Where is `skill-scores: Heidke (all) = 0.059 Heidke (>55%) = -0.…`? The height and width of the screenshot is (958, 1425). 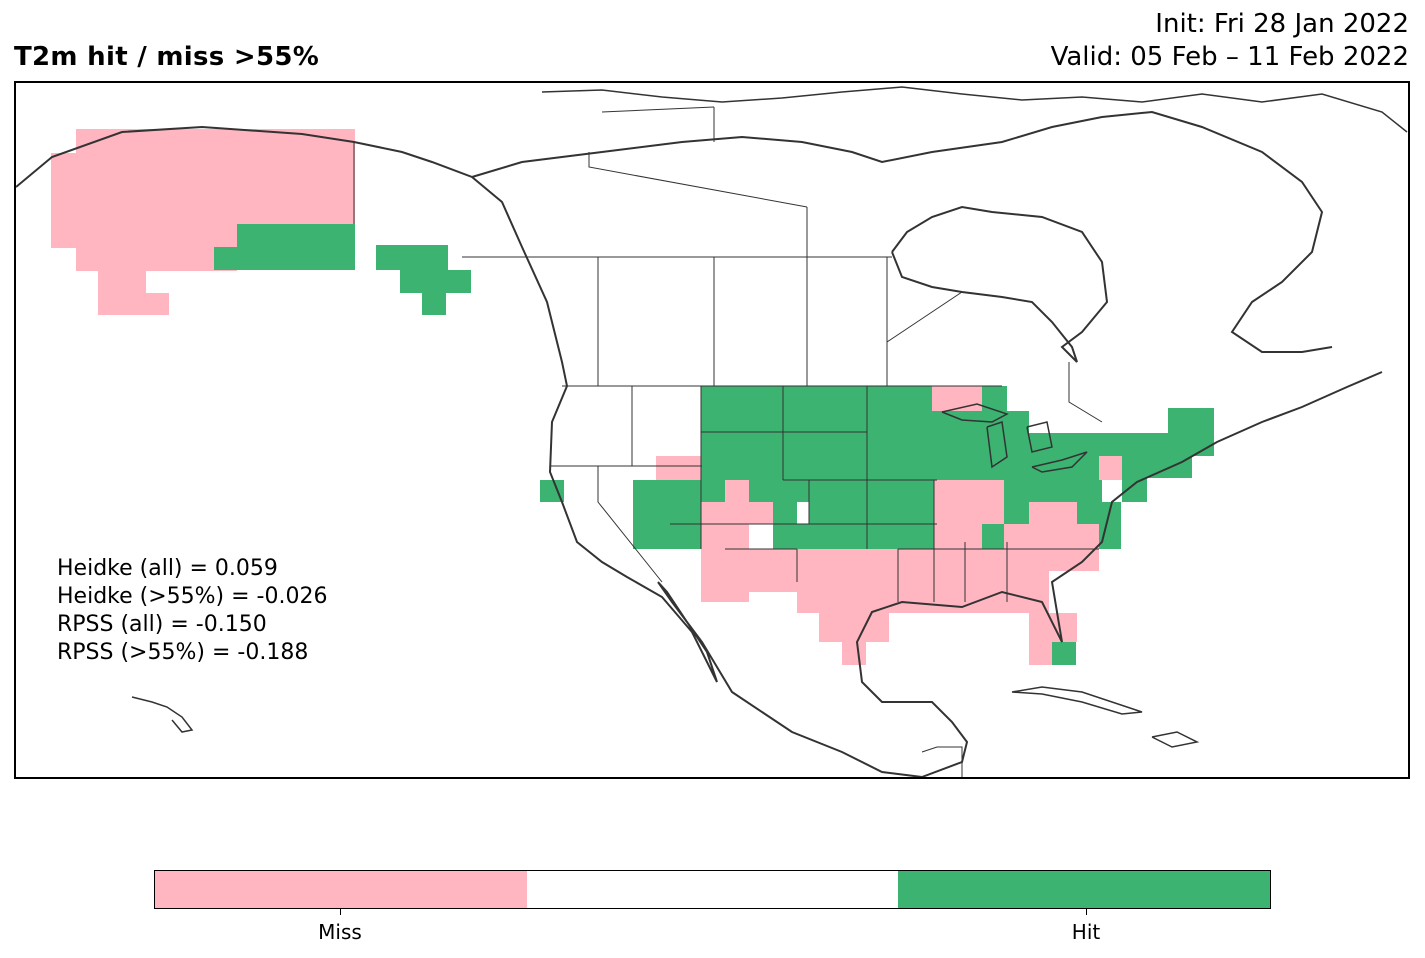
skill-scores: Heidke (all) = 0.059 Heidke (>55%) = -0.… is located at coordinates (192, 611).